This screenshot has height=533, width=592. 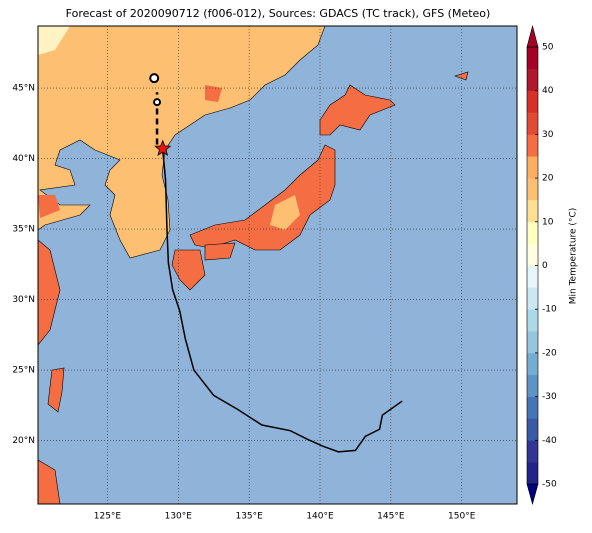 What do you see at coordinates (23, 230) in the screenshot?
I see `y-tick-label: 35°N` at bounding box center [23, 230].